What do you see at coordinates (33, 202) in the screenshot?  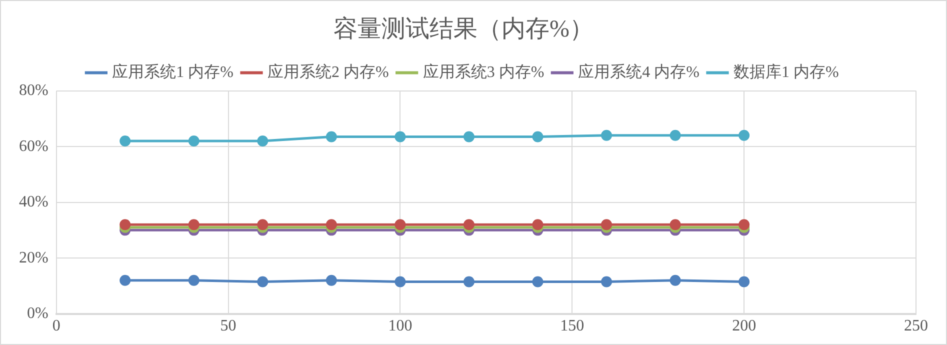 I see `y-tick-label: 40%` at bounding box center [33, 202].